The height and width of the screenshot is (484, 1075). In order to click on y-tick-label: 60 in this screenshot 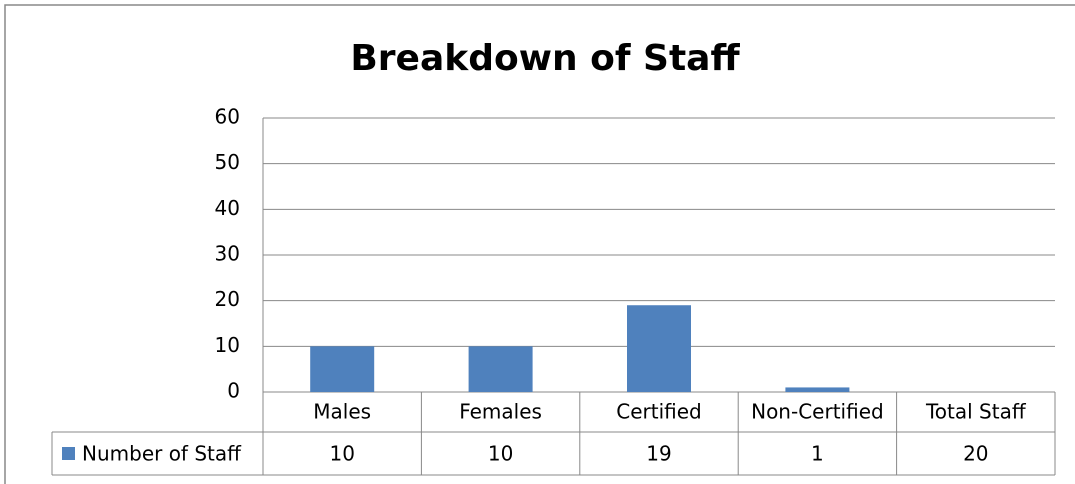, I will do `click(227, 117)`.